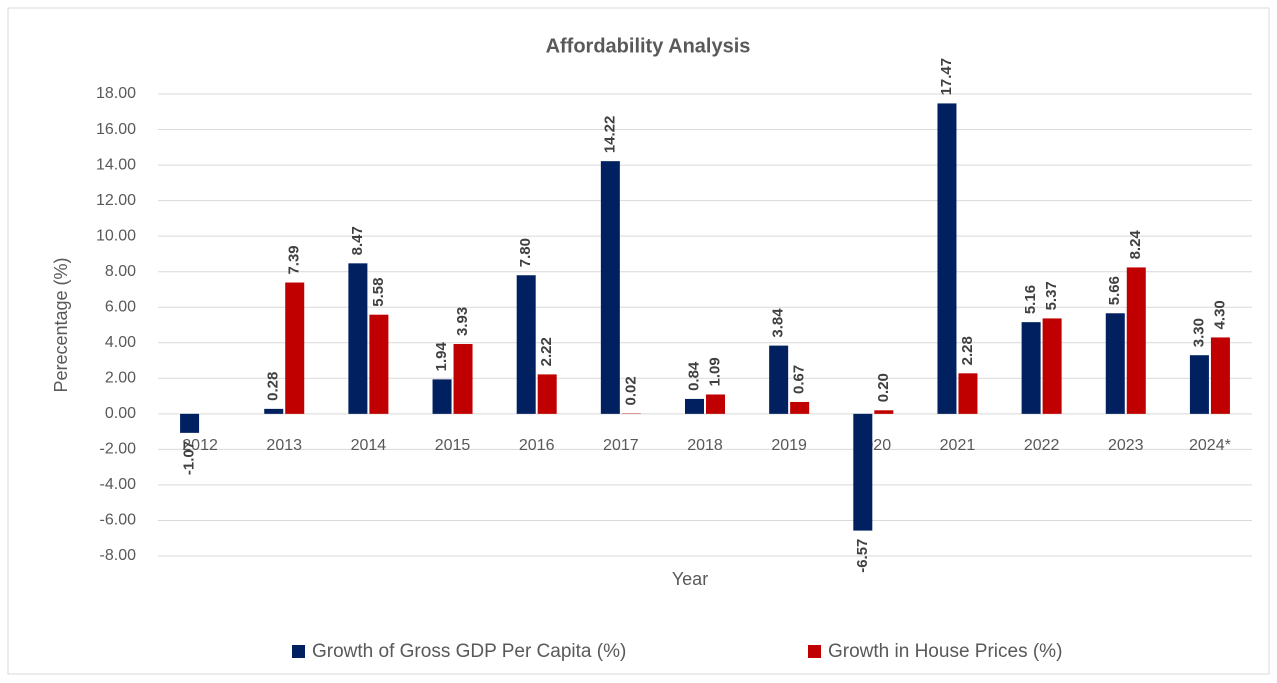 This screenshot has height=683, width=1277. I want to click on value-label: 5.37, so click(1051, 295).